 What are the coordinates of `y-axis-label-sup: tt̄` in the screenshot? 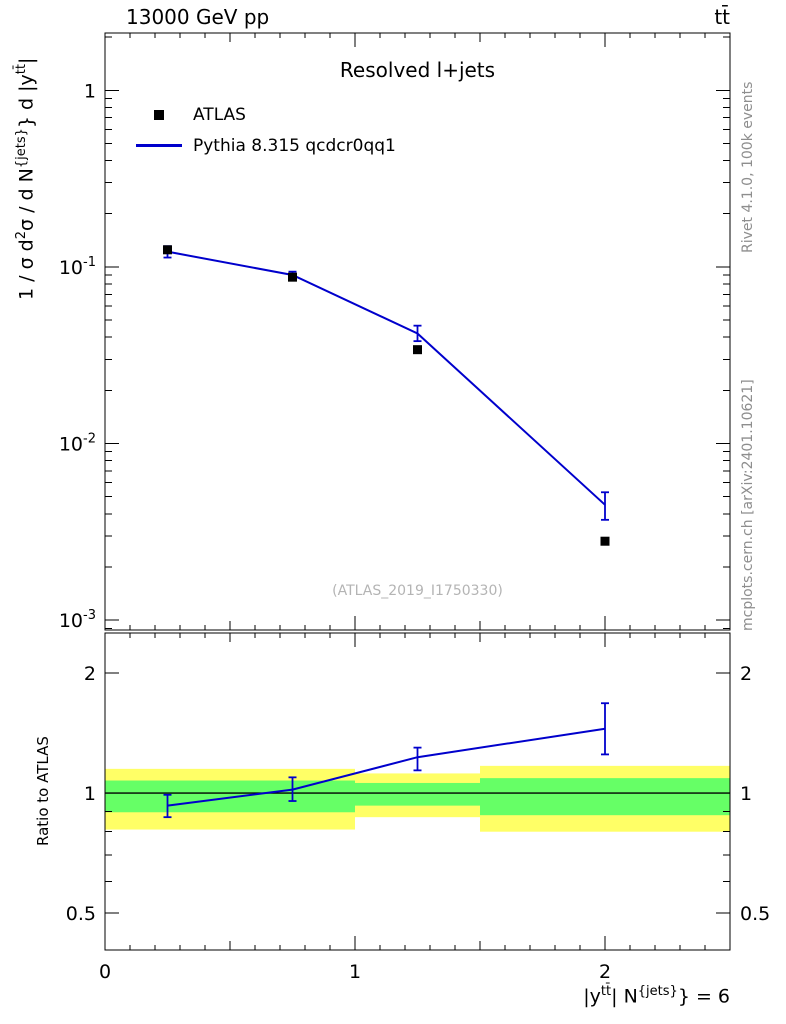 It's located at (21, 69).